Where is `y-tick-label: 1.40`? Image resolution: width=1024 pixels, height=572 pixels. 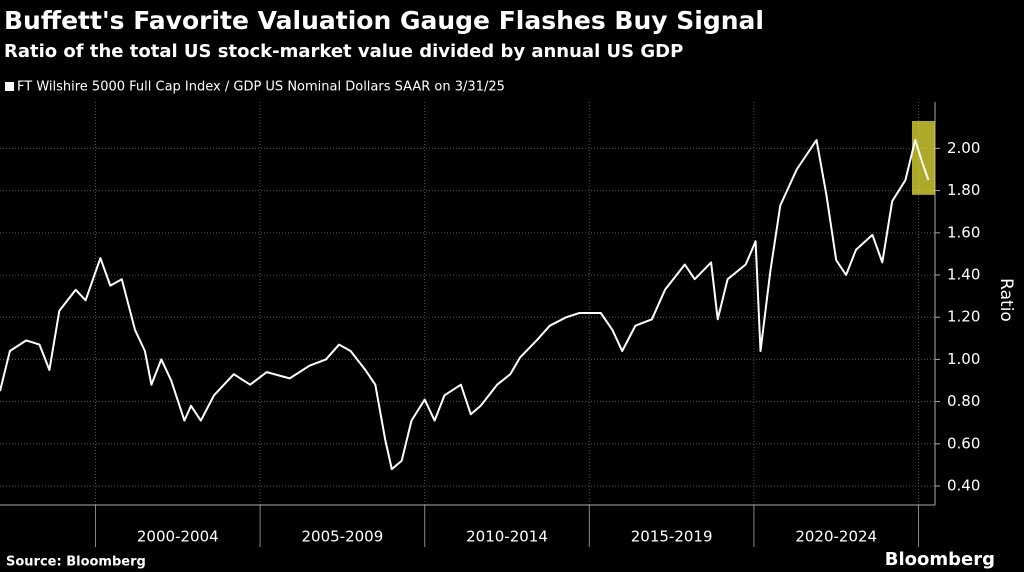
y-tick-label: 1.40 is located at coordinates (963, 275).